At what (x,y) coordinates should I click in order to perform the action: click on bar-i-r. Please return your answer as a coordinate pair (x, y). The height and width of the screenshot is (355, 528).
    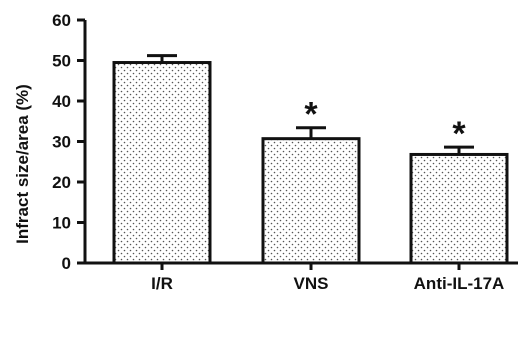
    Looking at the image, I should click on (162, 163).